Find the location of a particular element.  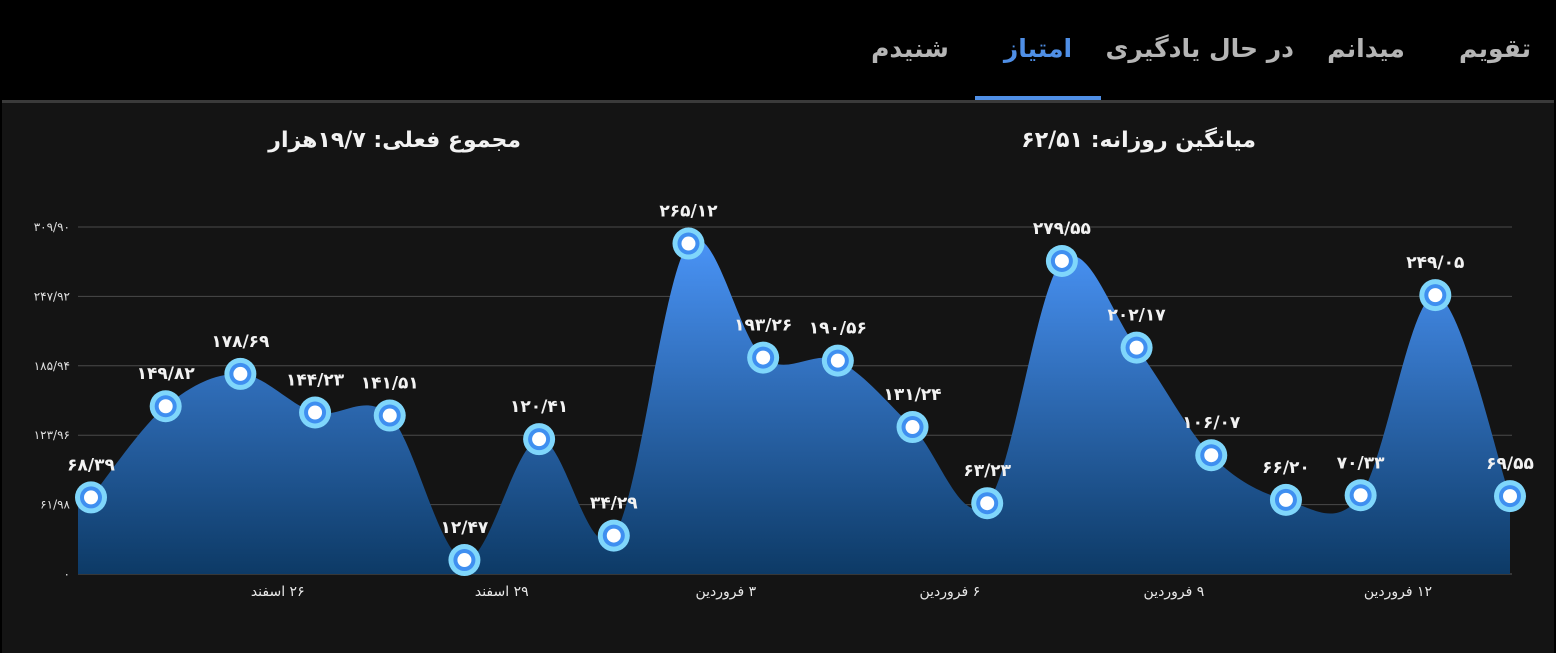

tab-score: امتیاز is located at coordinates (1038, 67).